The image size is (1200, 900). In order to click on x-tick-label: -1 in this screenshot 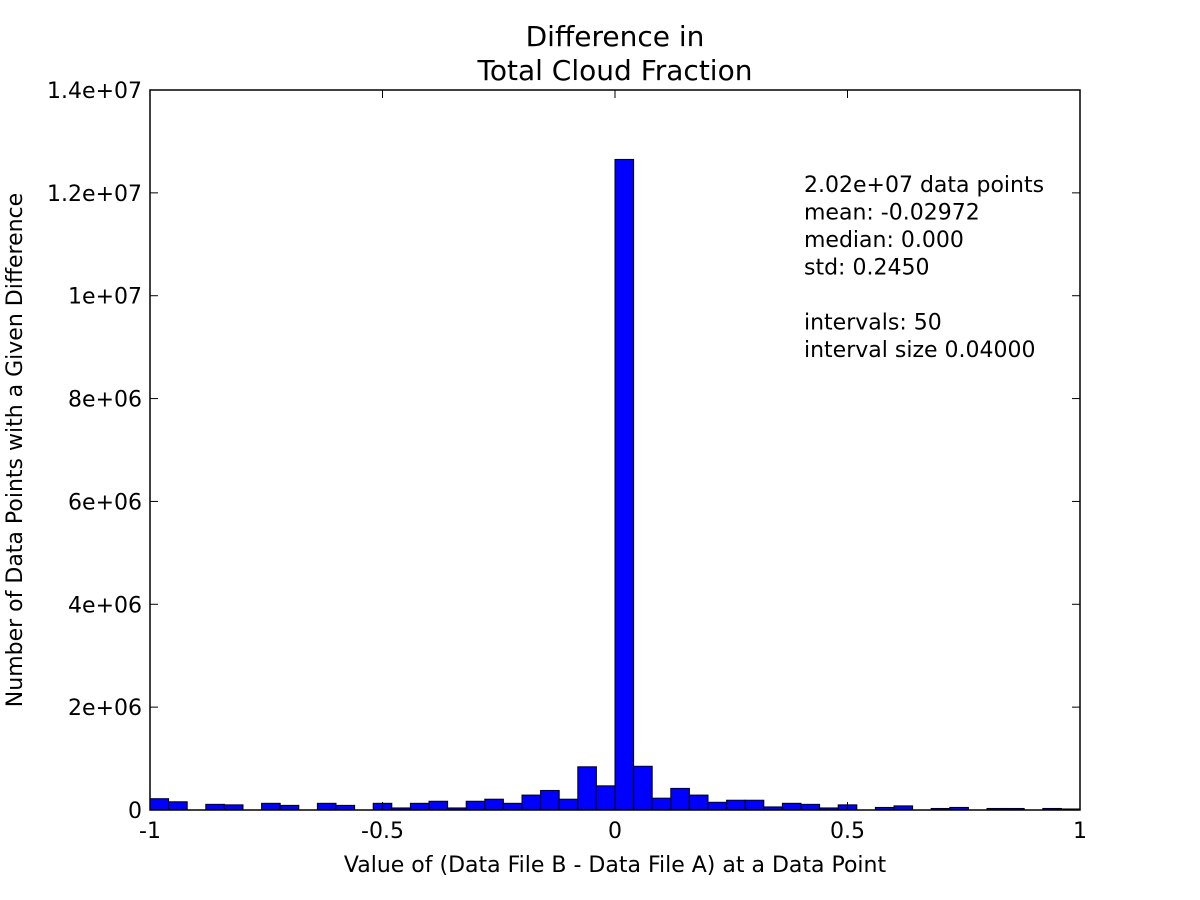, I will do `click(150, 831)`.